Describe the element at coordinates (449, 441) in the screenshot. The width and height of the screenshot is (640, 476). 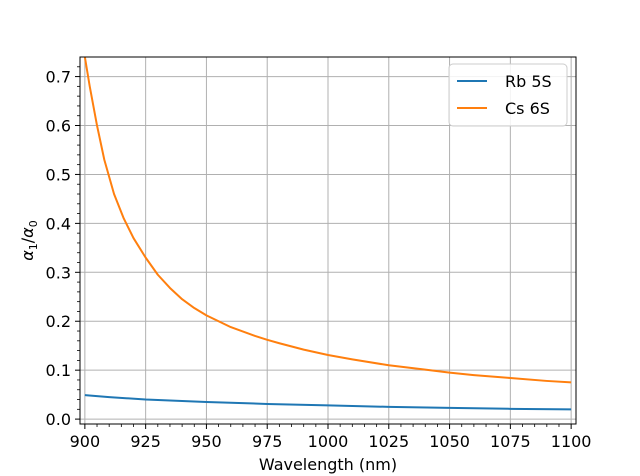
I see `x-tick-label: 1050` at that location.